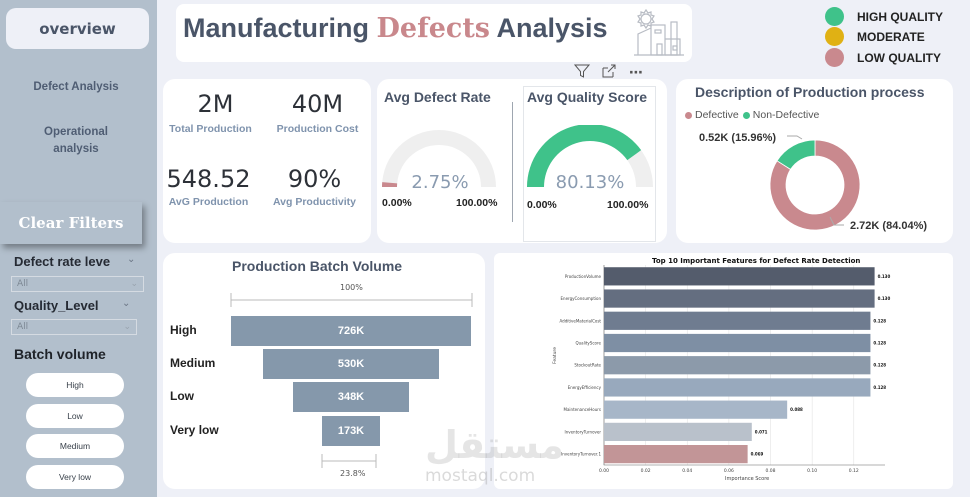 The width and height of the screenshot is (970, 497). I want to click on gauge-defect-rate-title: Avg Defect Rate, so click(437, 97).